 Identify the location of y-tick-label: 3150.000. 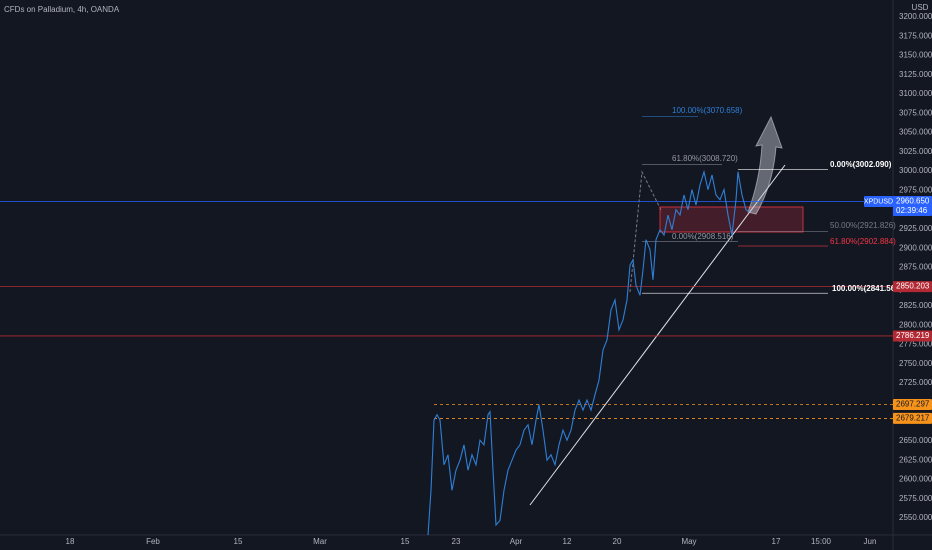
(915, 55).